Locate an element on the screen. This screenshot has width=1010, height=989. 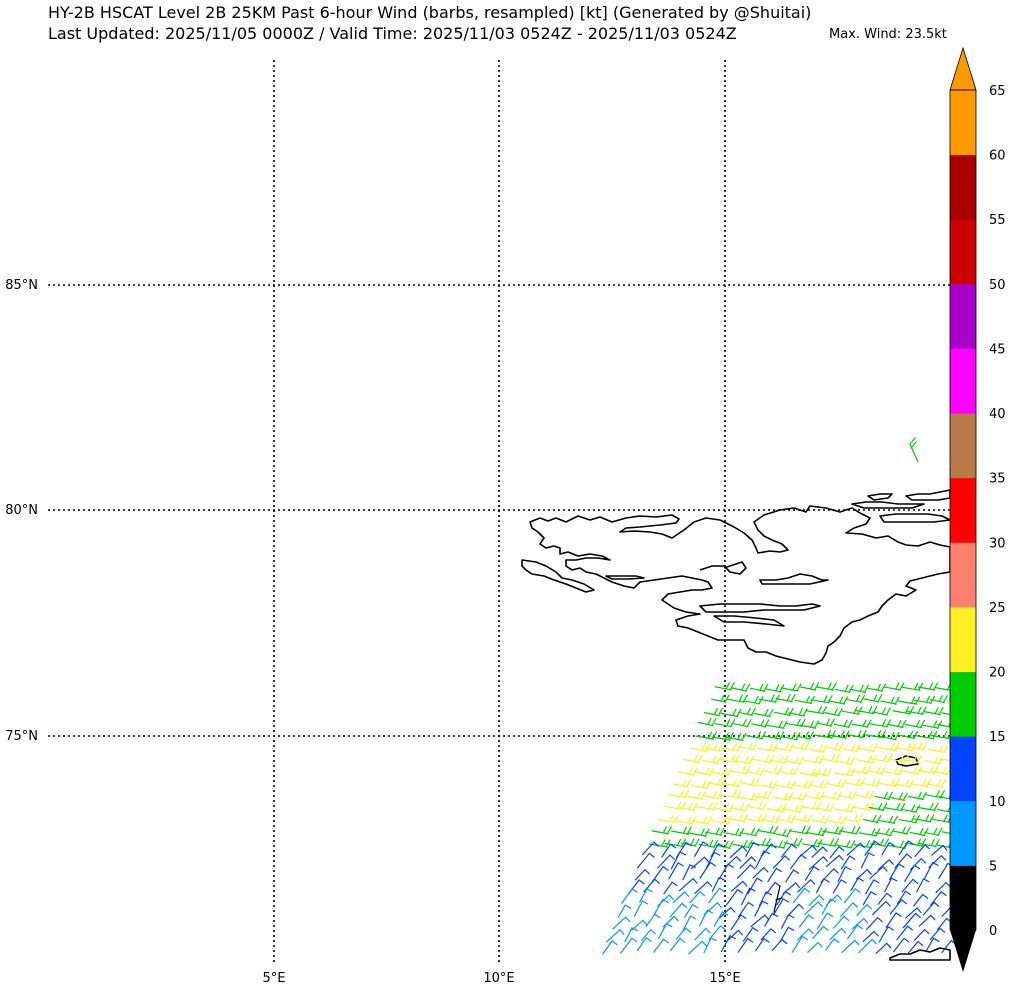
colorbar-frame is located at coordinates (963, 510).